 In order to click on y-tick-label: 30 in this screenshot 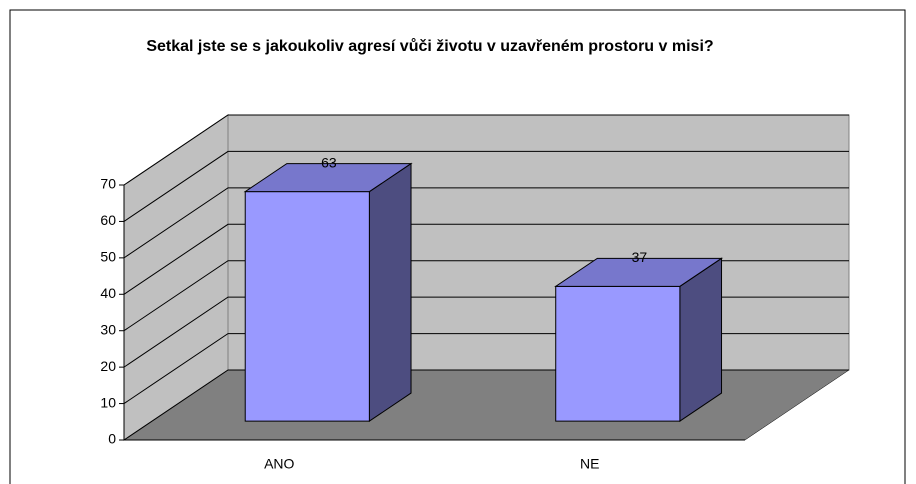, I will do `click(108, 329)`.